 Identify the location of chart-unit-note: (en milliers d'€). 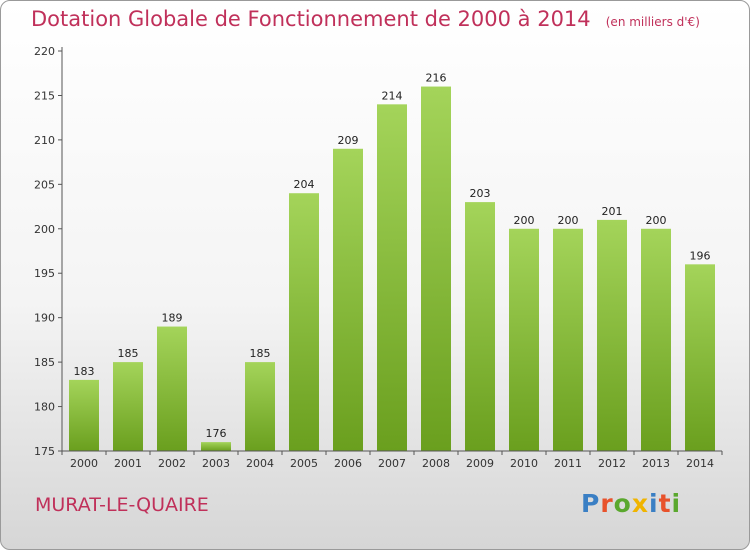
(652, 22).